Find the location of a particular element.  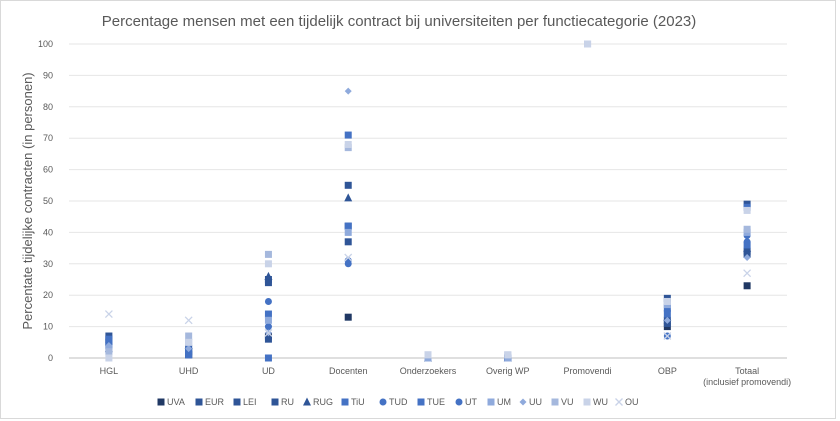

legend-label: RU is located at coordinates (287, 402).